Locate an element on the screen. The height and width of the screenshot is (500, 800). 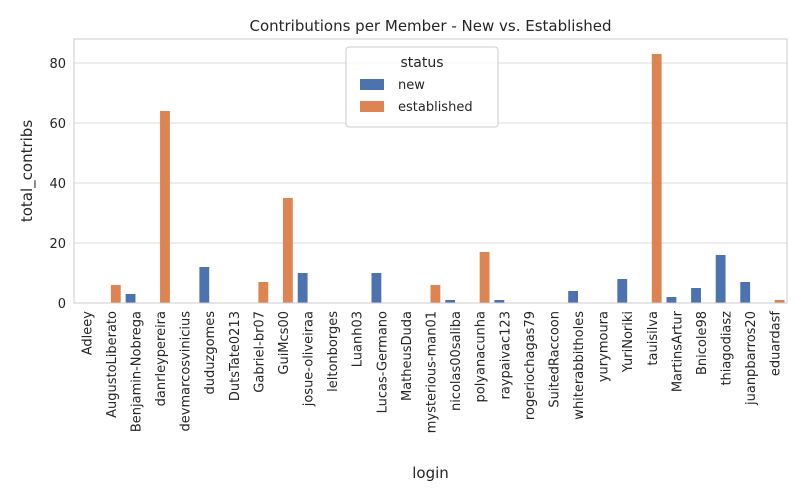
x-tick-label: tauisilva is located at coordinates (653, 338).